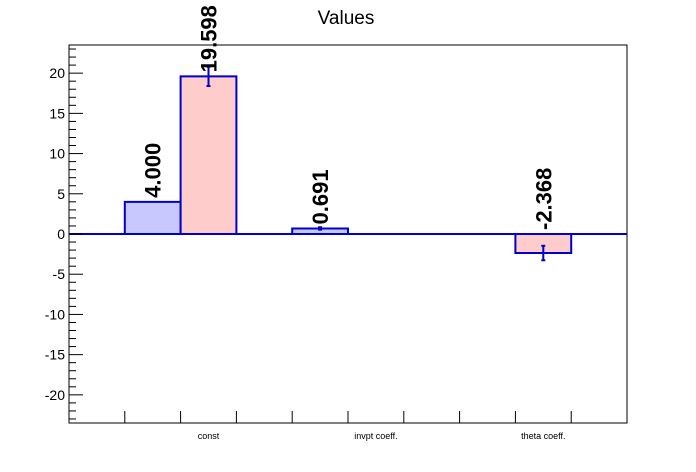 Image resolution: width=696 pixels, height=472 pixels. Describe the element at coordinates (61, 194) in the screenshot. I see `y-tick-label: 5` at that location.